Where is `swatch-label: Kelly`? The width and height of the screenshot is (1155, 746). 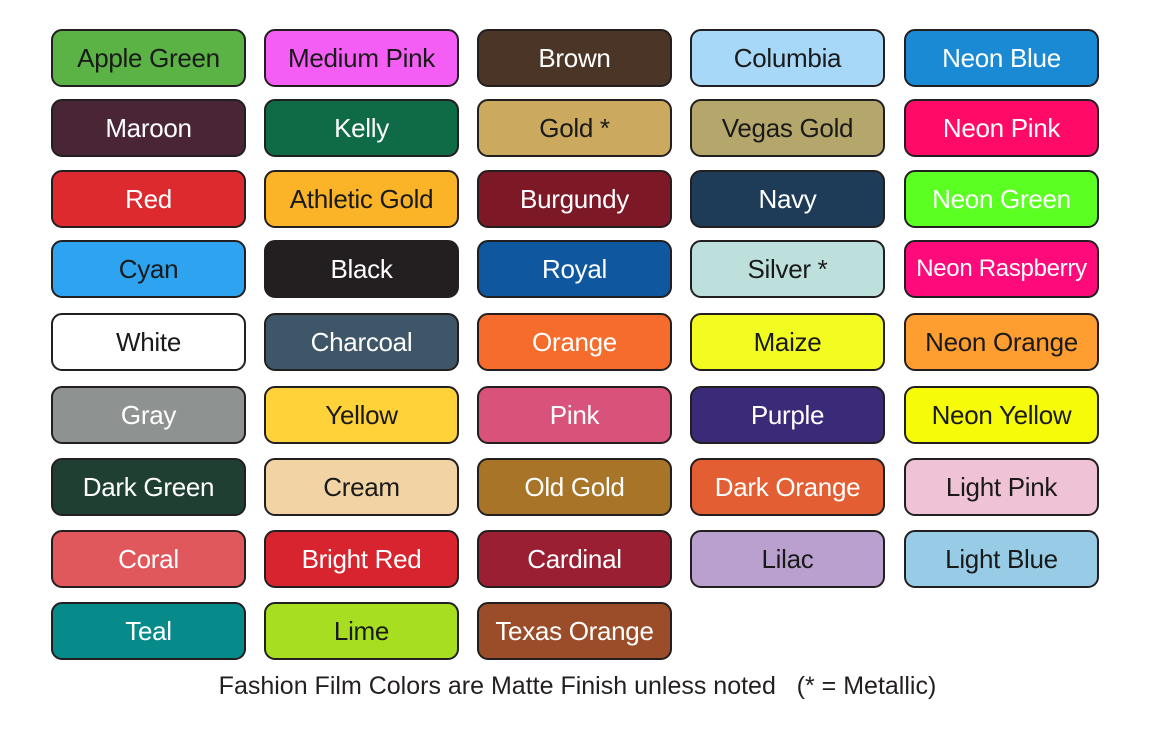 swatch-label: Kelly is located at coordinates (361, 127).